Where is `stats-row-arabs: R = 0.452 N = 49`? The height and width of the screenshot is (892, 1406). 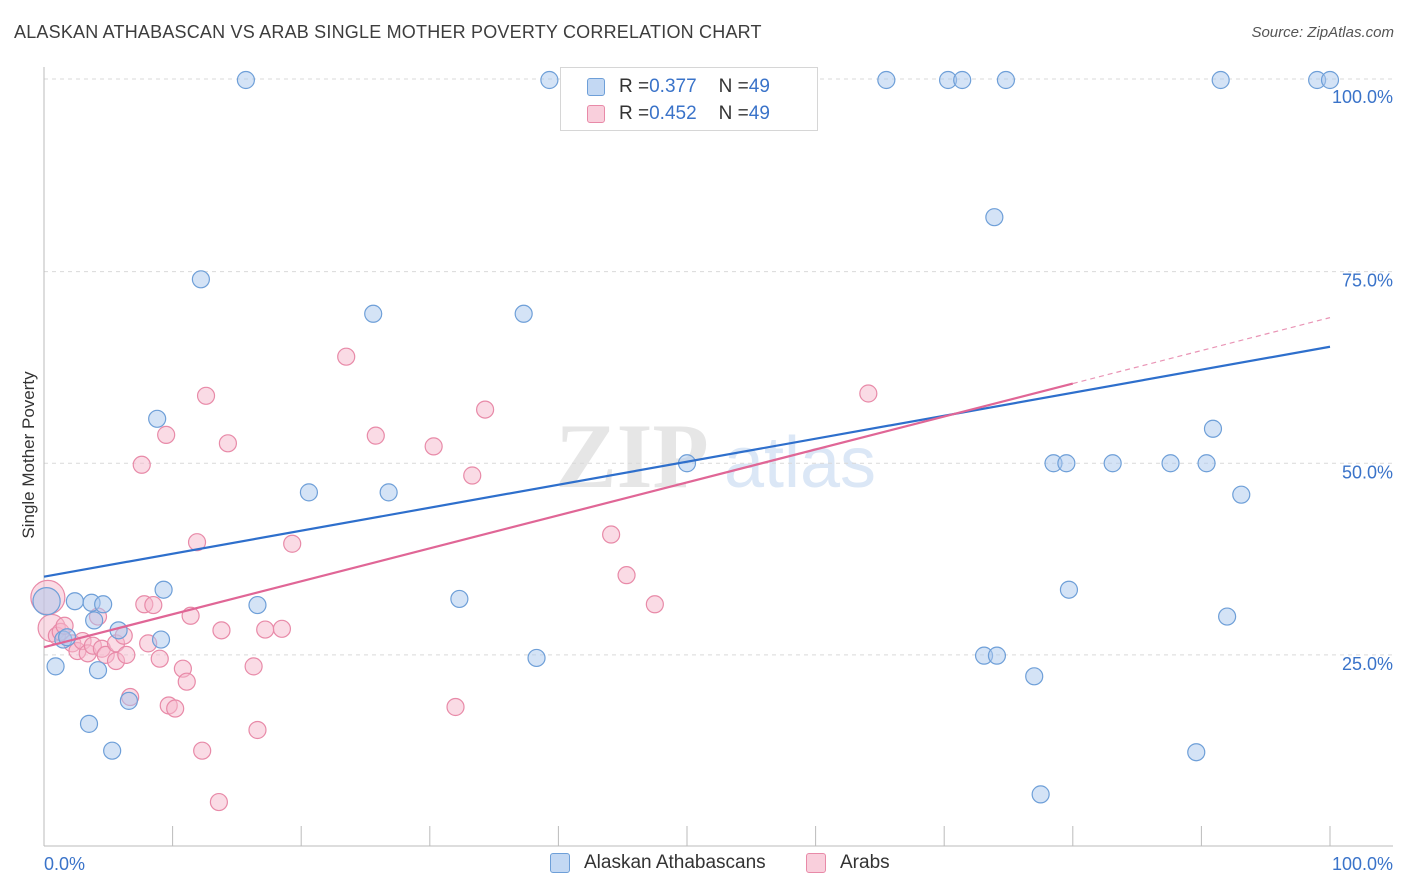
stats-row-arabs: R = 0.452 N = 49 is located at coordinates (678, 114).